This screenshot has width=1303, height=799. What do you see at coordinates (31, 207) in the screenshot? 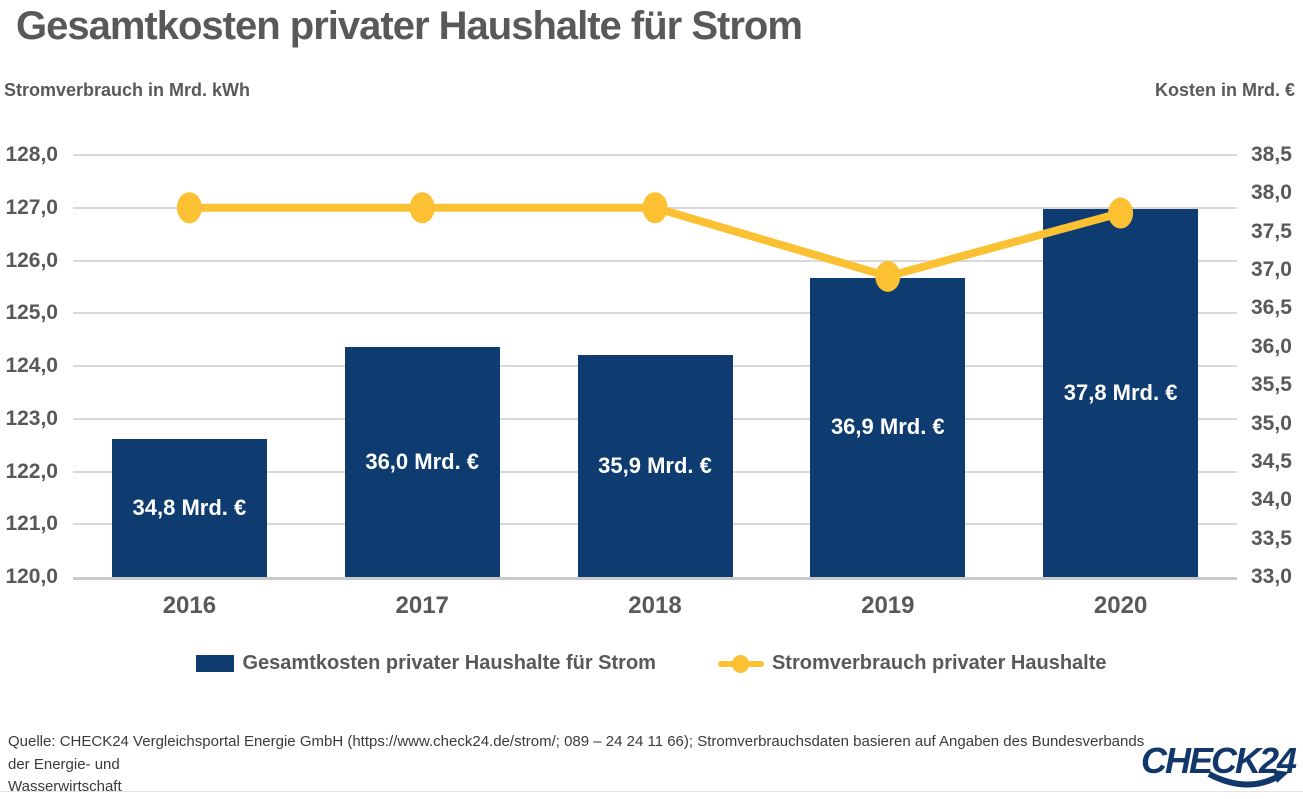
I see `axis-tick-label: 127,0` at bounding box center [31, 207].